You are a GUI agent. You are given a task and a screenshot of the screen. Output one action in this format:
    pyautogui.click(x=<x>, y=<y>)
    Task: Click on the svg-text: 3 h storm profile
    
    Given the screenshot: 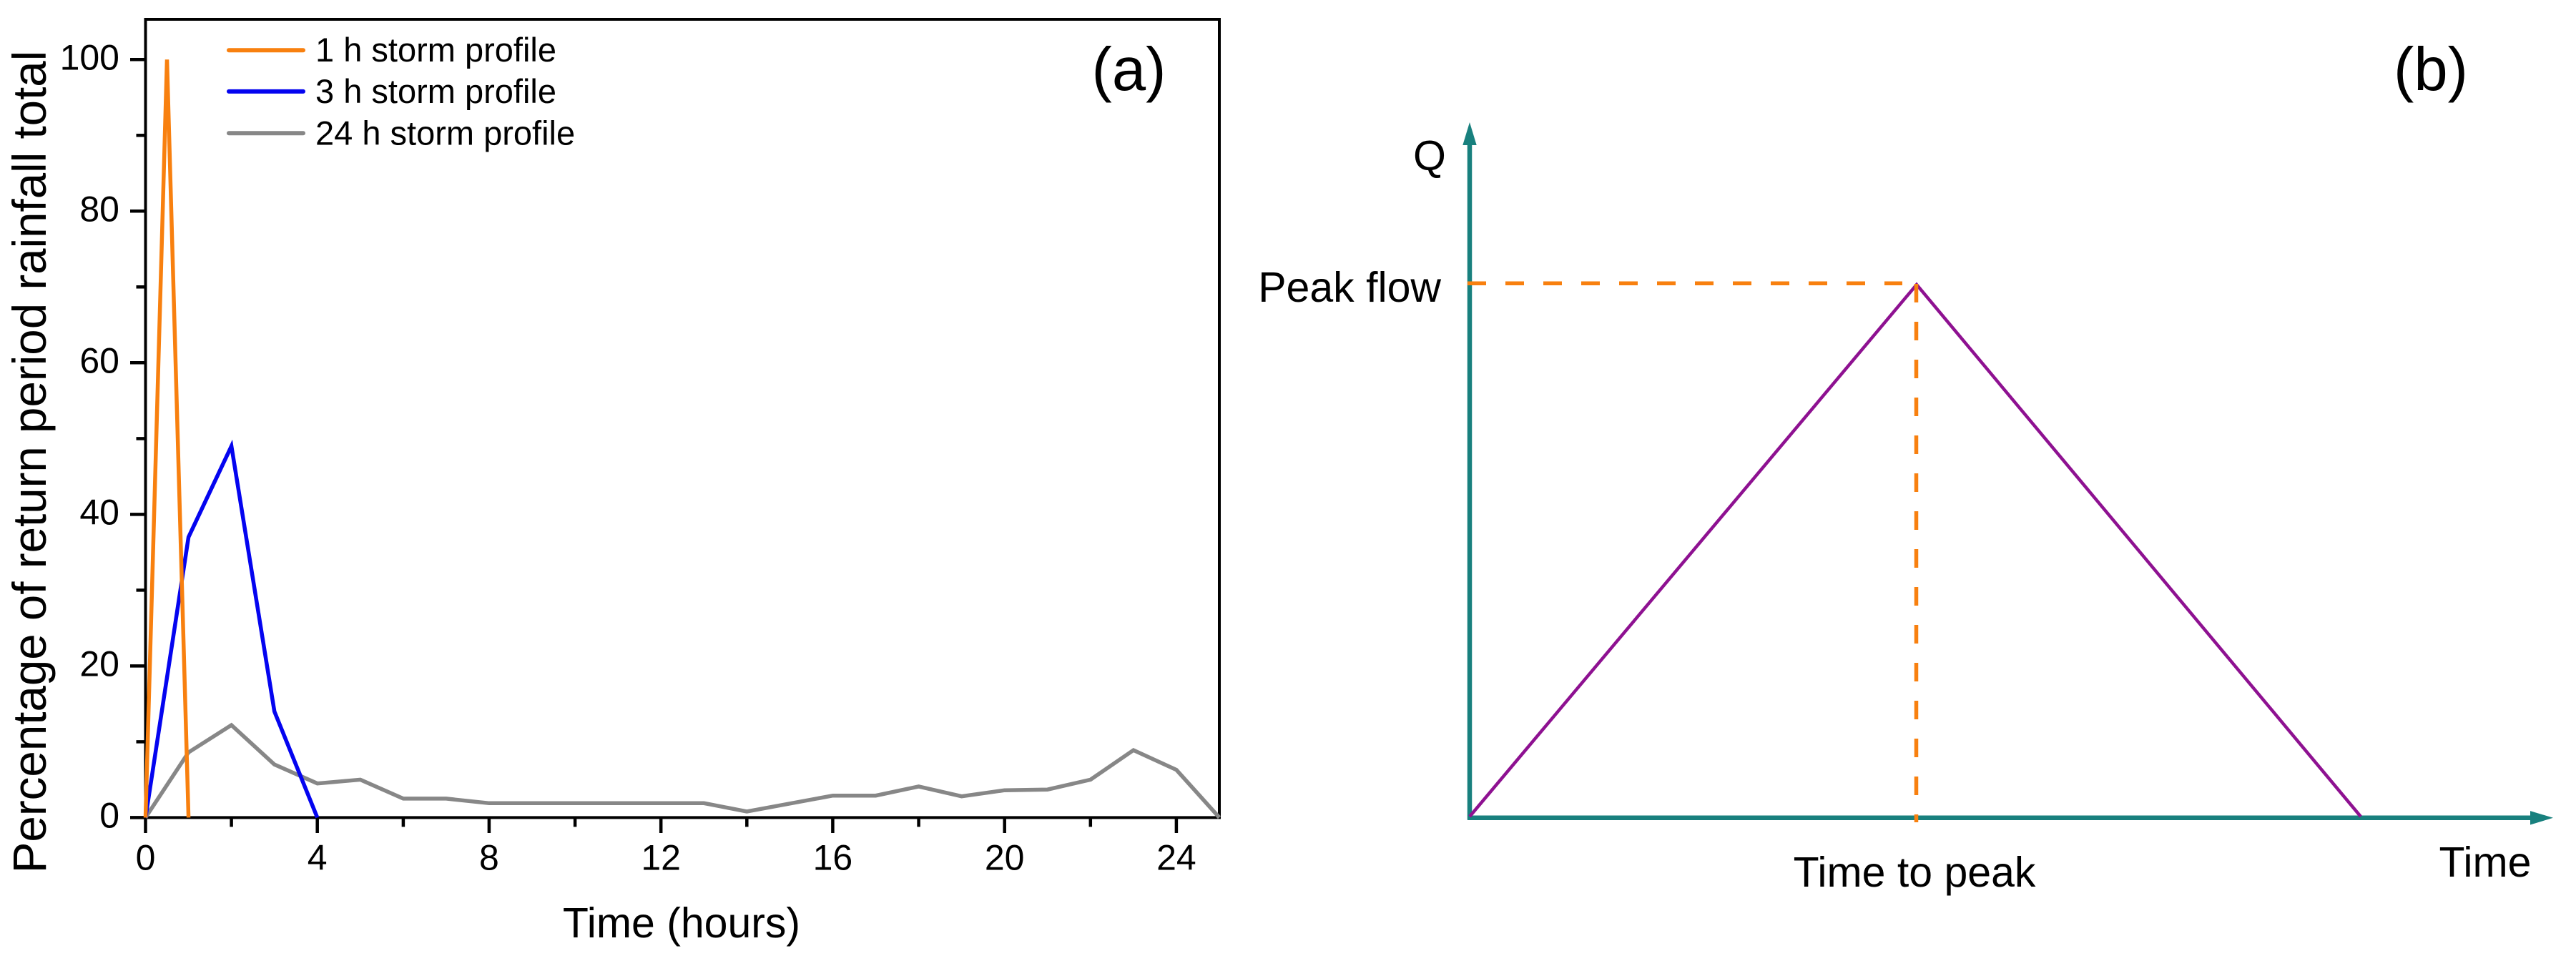 What is the action you would take?
    pyautogui.click(x=435, y=91)
    